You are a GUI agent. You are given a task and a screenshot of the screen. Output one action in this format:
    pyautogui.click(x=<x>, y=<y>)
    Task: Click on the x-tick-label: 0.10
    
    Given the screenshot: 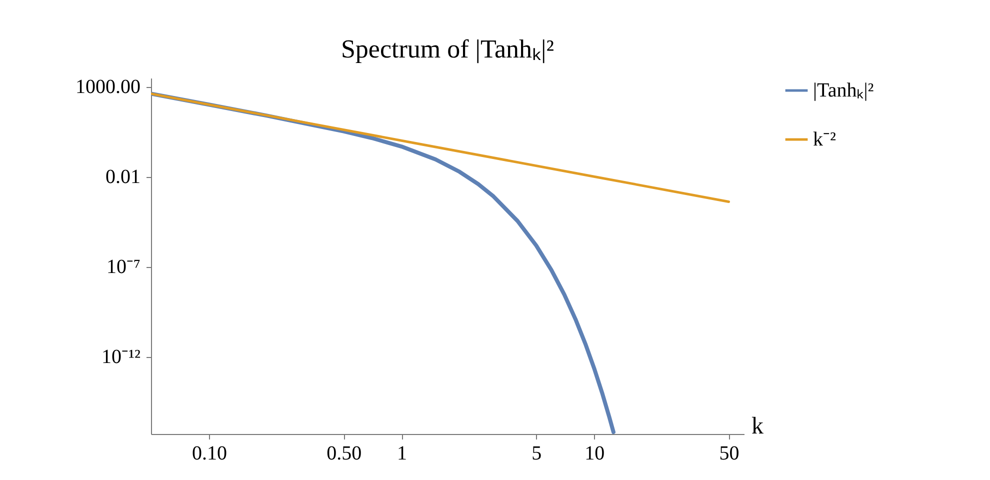 What is the action you would take?
    pyautogui.click(x=209, y=453)
    